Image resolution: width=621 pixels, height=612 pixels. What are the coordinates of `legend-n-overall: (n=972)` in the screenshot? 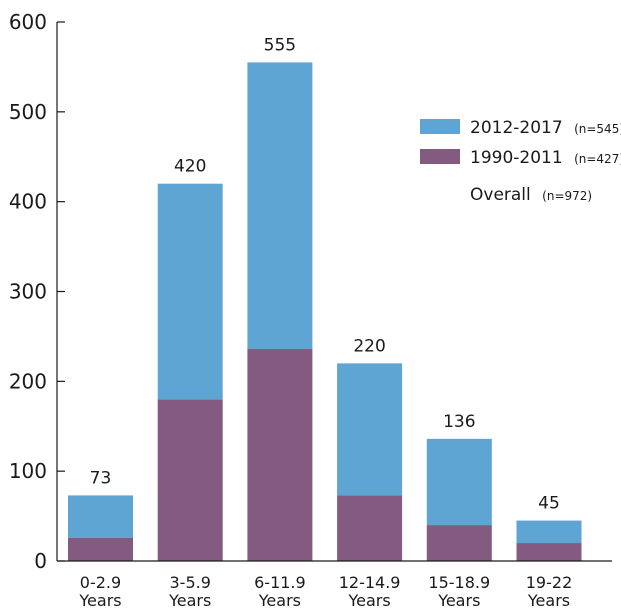 It's located at (567, 196).